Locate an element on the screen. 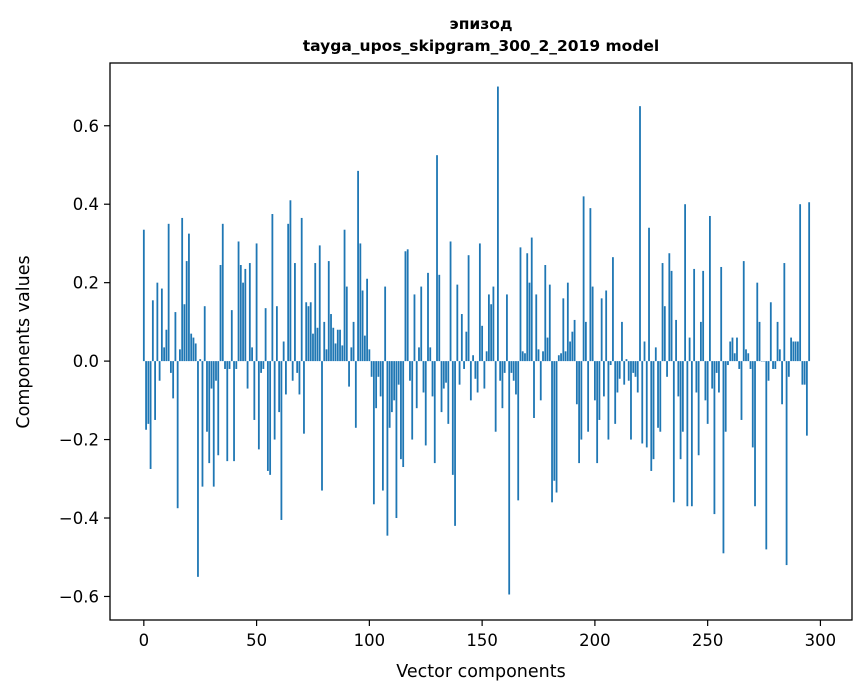 Image resolution: width=867 pixels, height=696 pixels. y-tick-label: 0.0 is located at coordinates (86, 361).